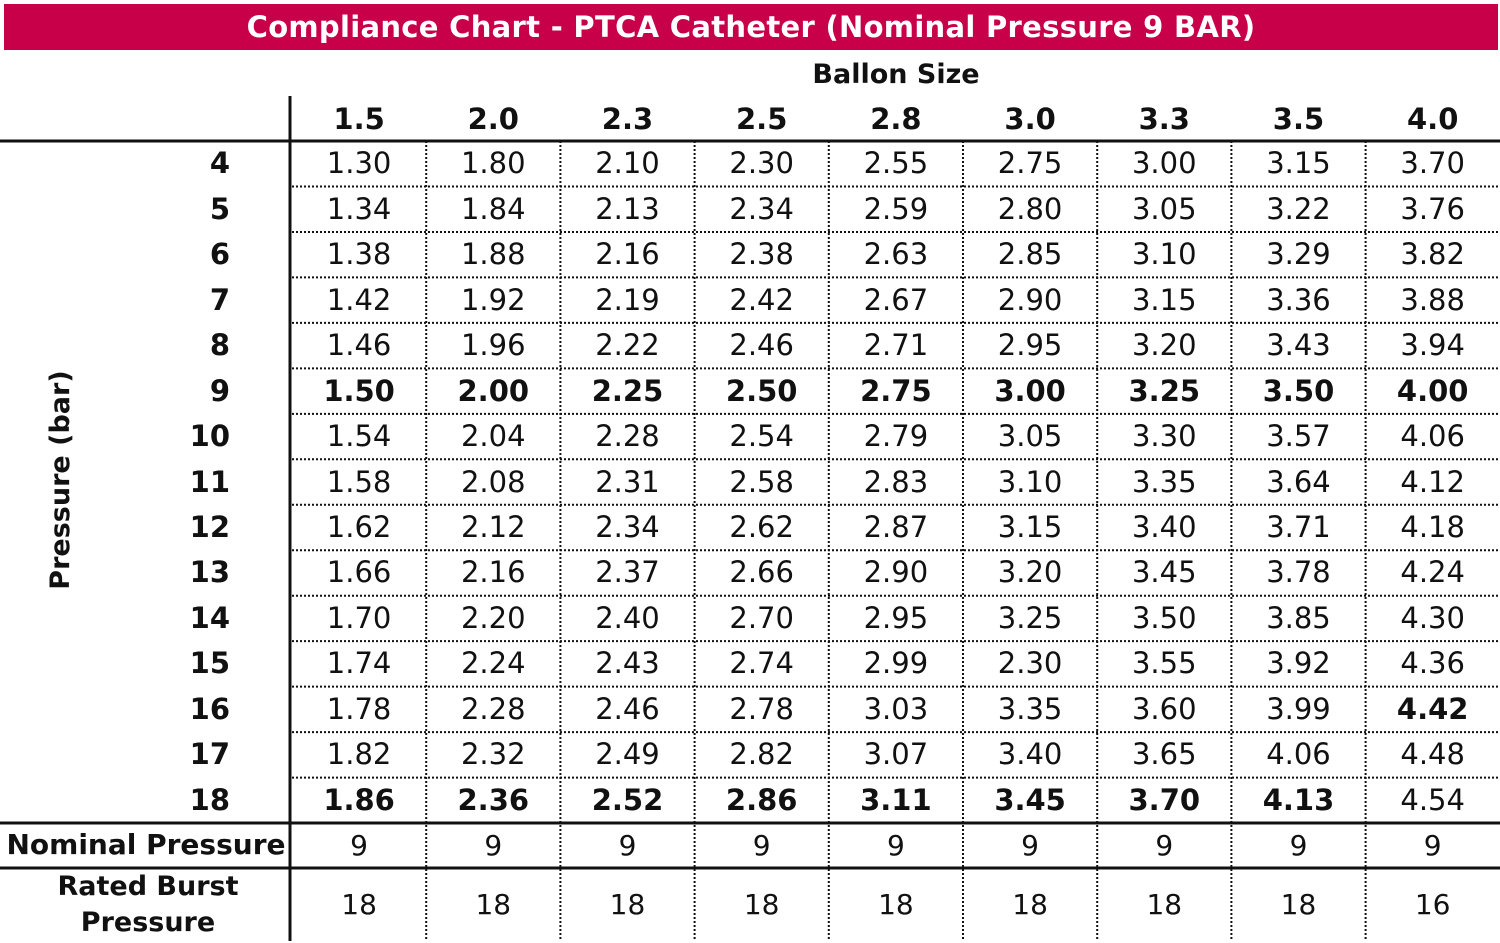  What do you see at coordinates (1164, 119) in the screenshot?
I see `column-header: 3.3` at bounding box center [1164, 119].